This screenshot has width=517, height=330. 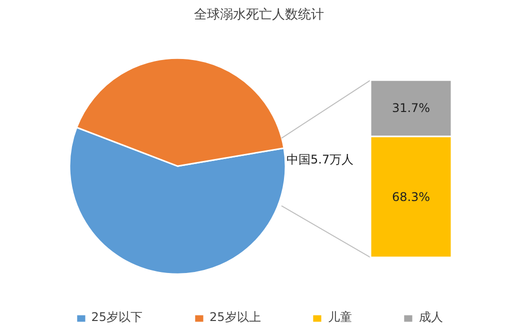 I want to click on legend-label: 成人, so click(x=430, y=317).